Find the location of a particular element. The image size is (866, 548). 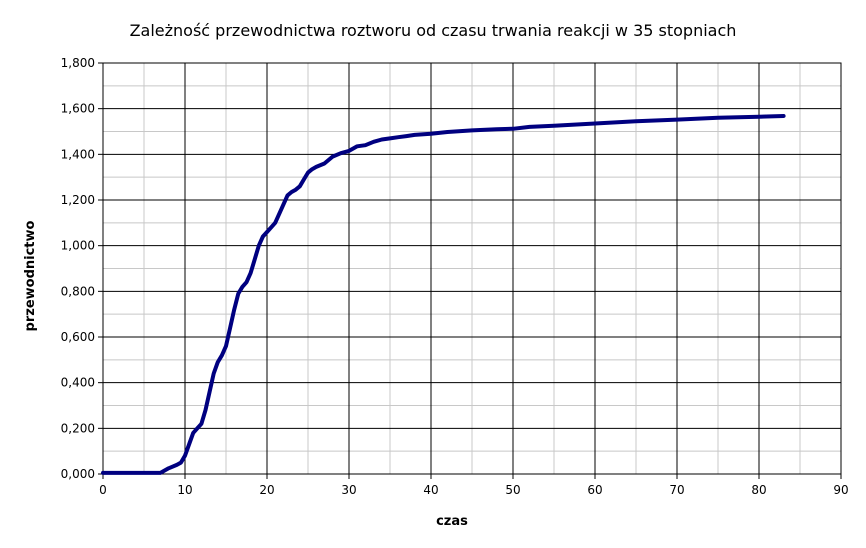

x-tick-label: 90 is located at coordinates (840, 490).